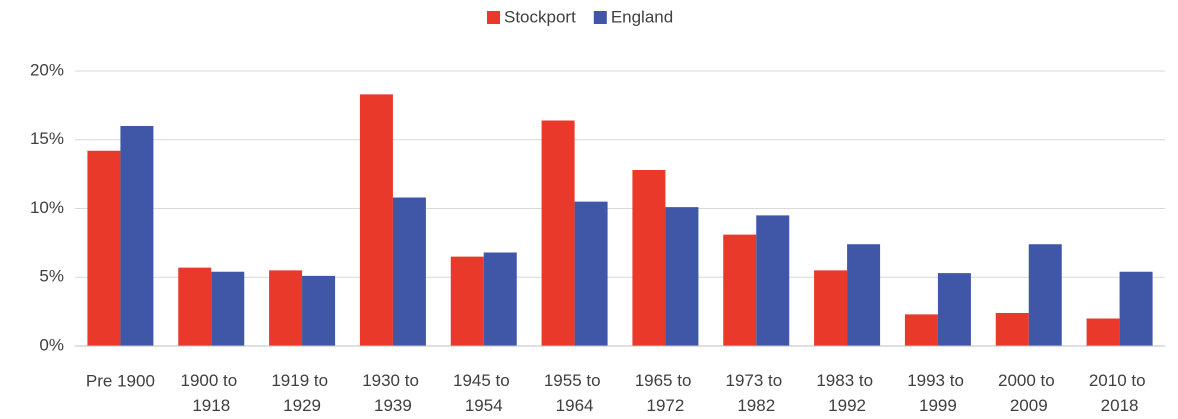  Describe the element at coordinates (211, 393) in the screenshot. I see `x-tick-label: 1900 to 1918` at that location.